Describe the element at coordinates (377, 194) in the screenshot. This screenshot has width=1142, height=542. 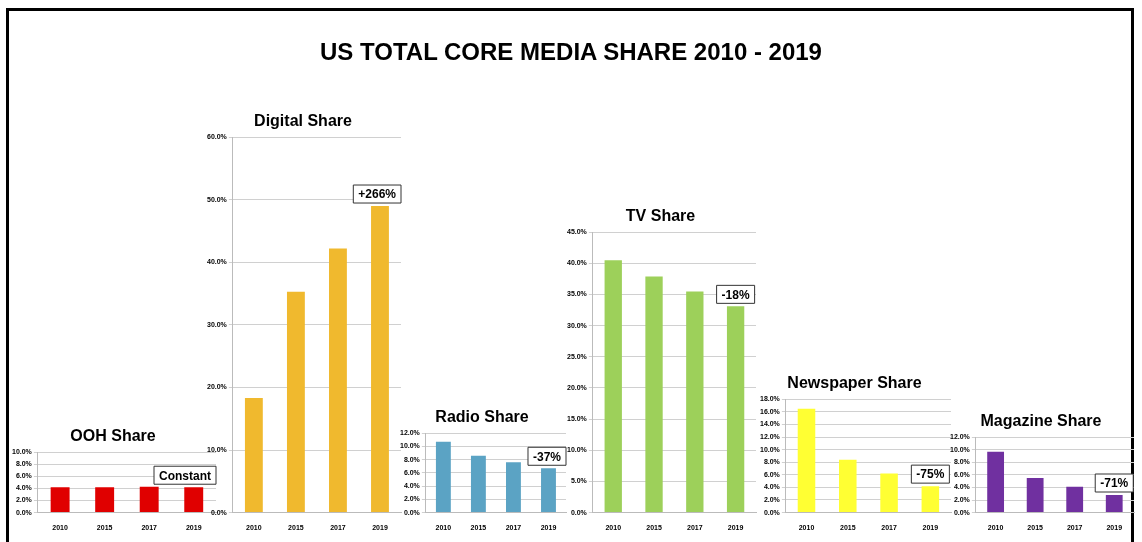
I see `annotation: +266%` at that location.